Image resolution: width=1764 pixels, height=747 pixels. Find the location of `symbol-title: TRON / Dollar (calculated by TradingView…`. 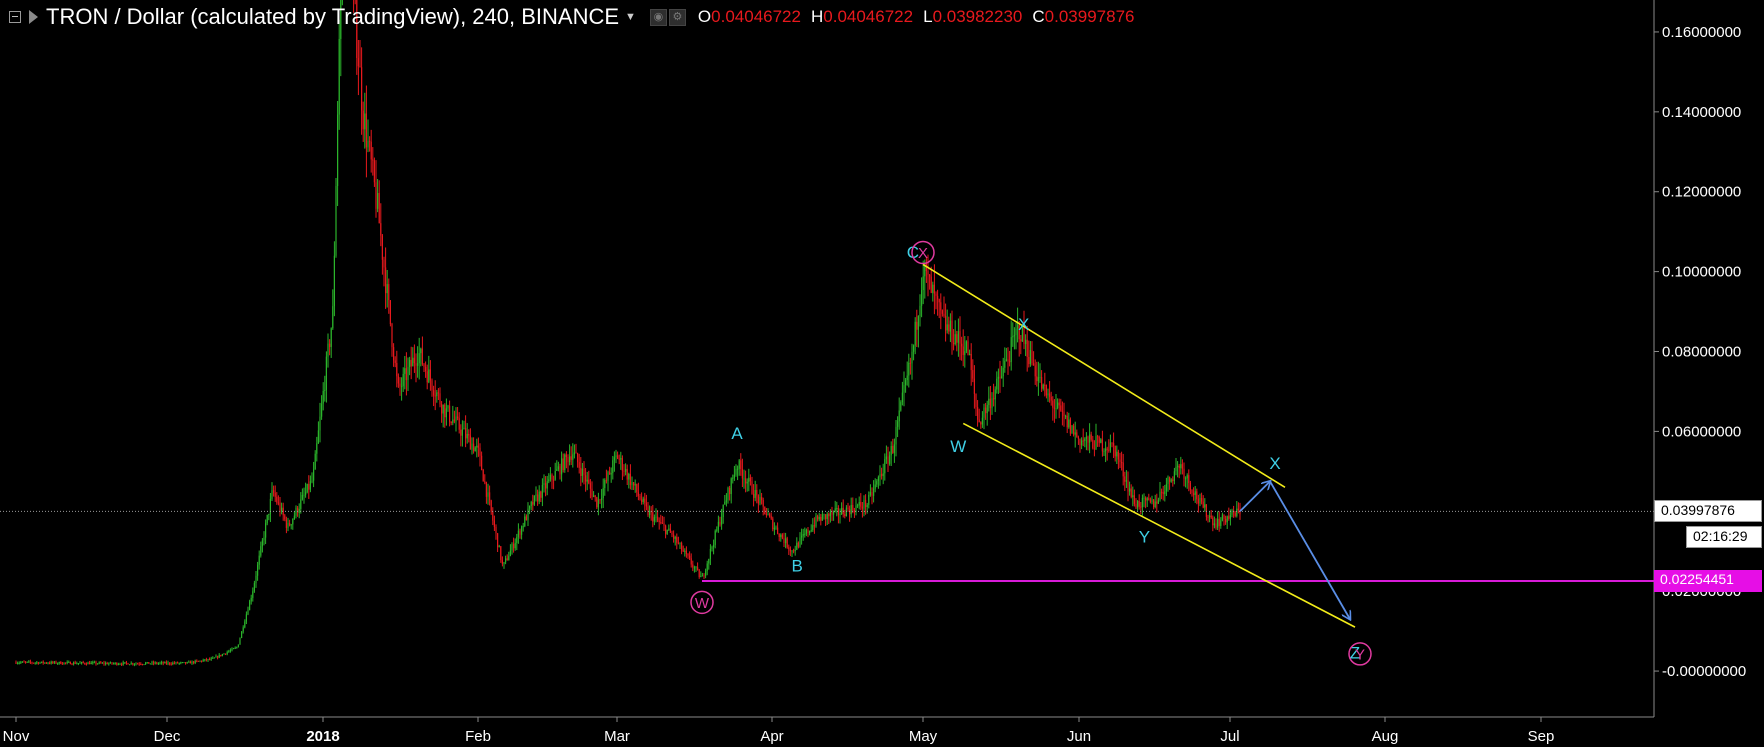

symbol-title: TRON / Dollar (calculated by TradingView… is located at coordinates (333, 16).